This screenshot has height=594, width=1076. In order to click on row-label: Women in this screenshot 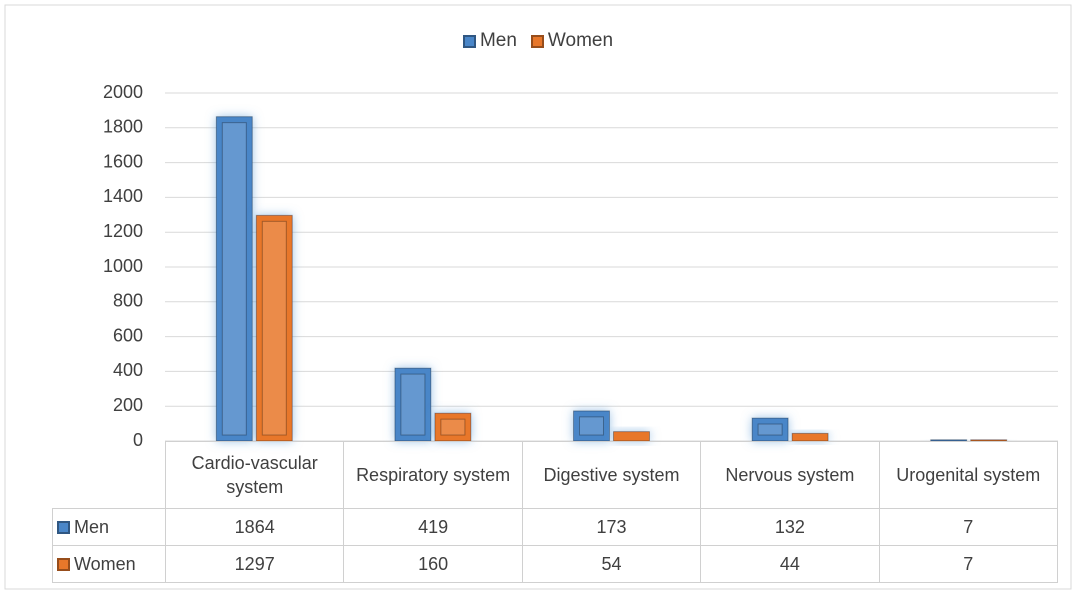, I will do `click(105, 564)`.